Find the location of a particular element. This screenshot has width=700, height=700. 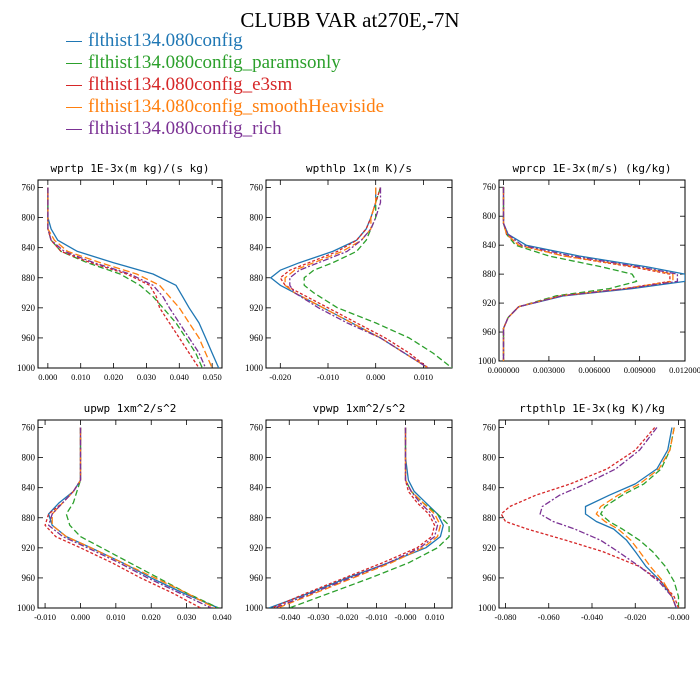

chart-title: wpthlp 1x(m K)/s is located at coordinates (359, 168).